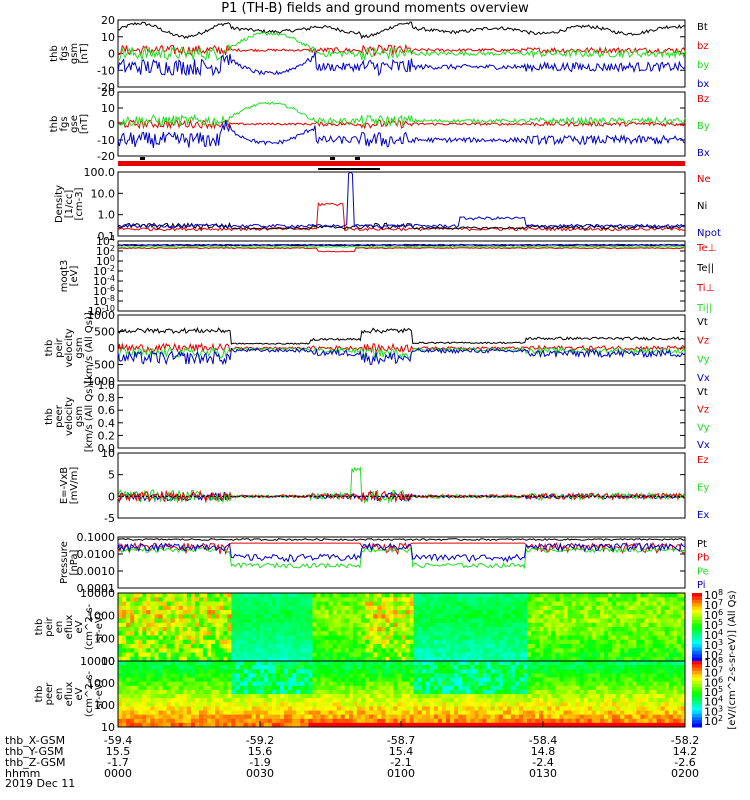  What do you see at coordinates (703, 515) in the screenshot?
I see `efield-legend-2: Ex` at bounding box center [703, 515].